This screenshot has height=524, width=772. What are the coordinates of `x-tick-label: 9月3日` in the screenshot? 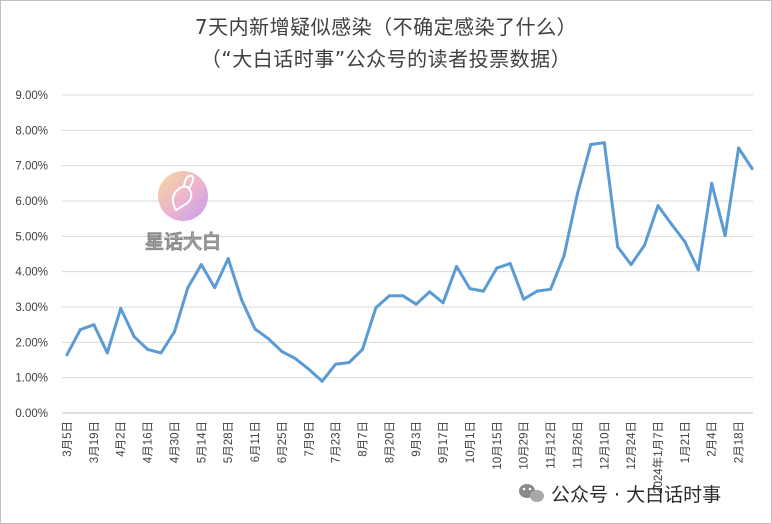 It's located at (417, 439).